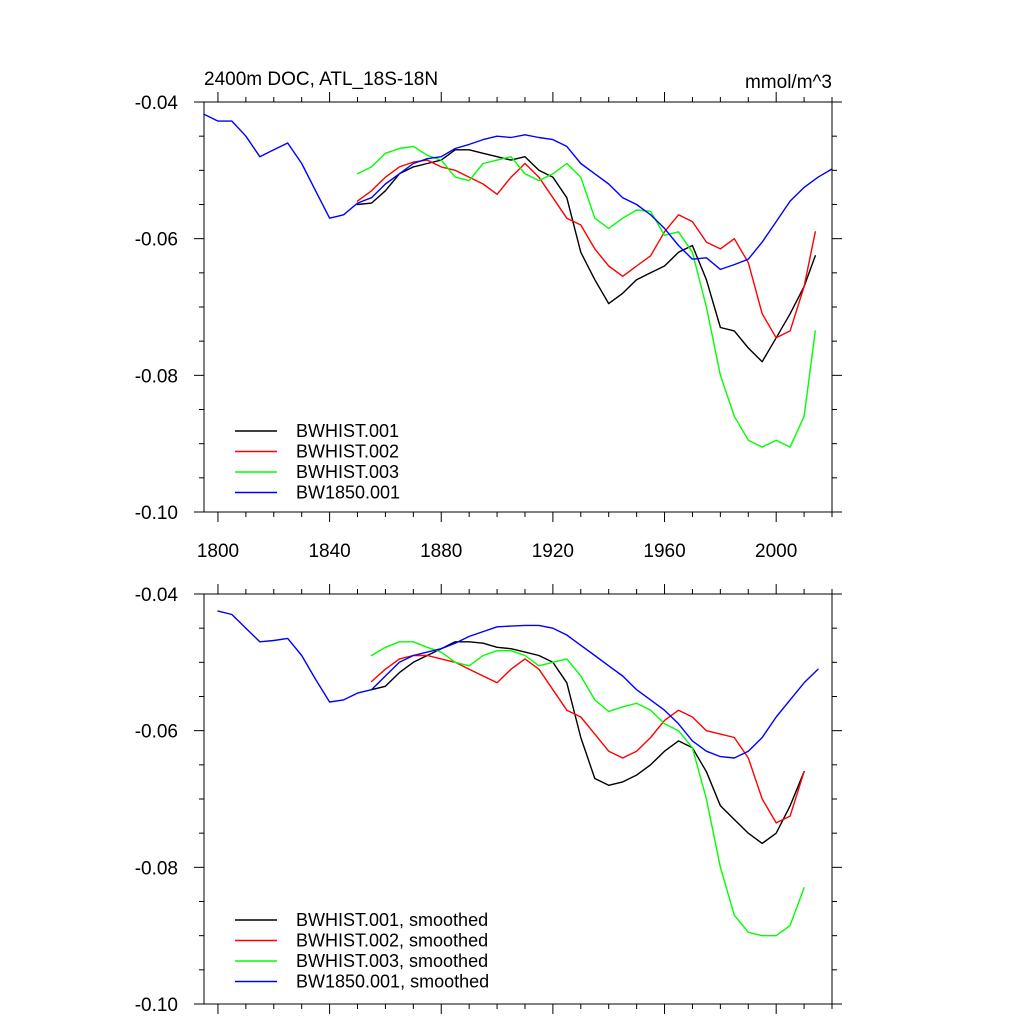 This screenshot has height=1024, width=1024. What do you see at coordinates (664, 551) in the screenshot?
I see `x-tick-label: 1960` at bounding box center [664, 551].